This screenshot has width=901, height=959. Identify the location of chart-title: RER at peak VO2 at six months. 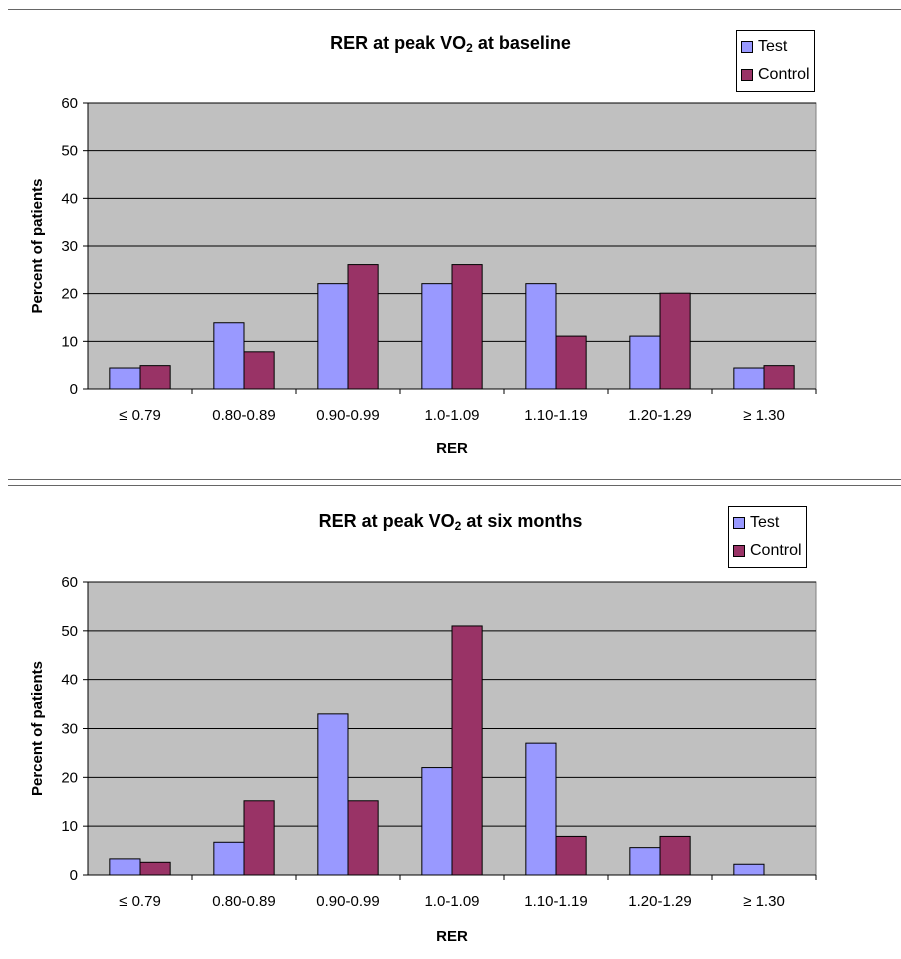
(450, 522).